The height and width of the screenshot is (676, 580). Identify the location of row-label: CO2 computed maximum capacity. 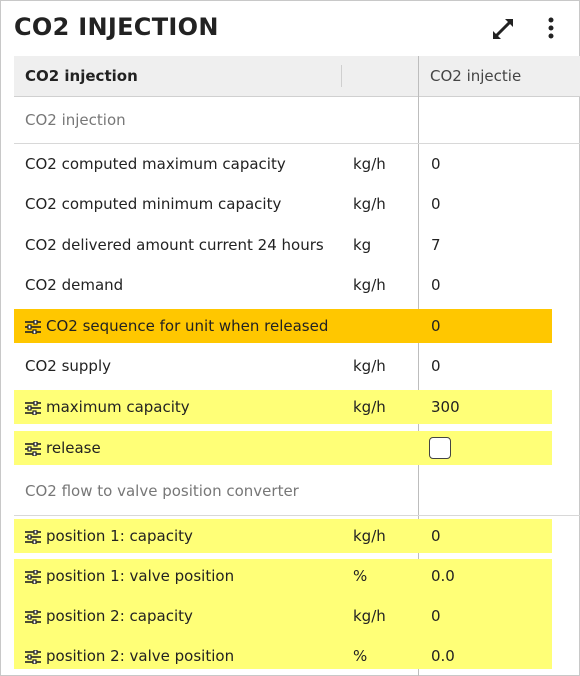
(155, 164).